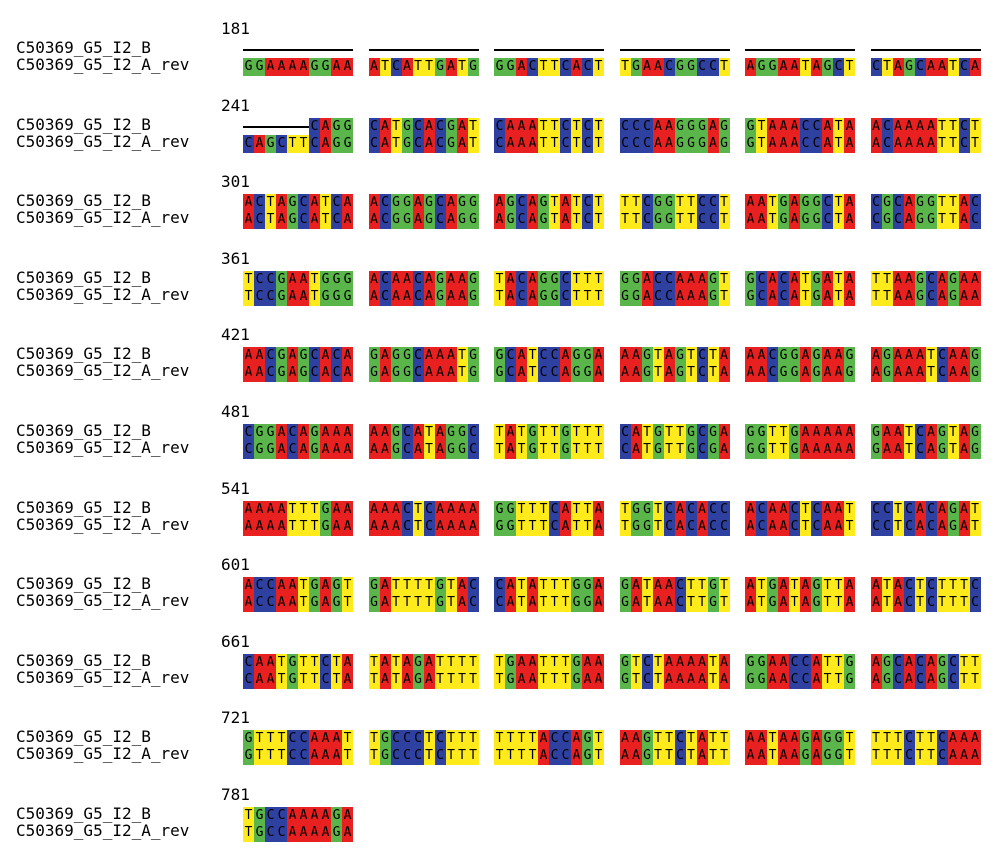 The width and height of the screenshot is (1000, 857). I want to click on sequence-name: C50369_G5_I2_B, so click(83, 201).